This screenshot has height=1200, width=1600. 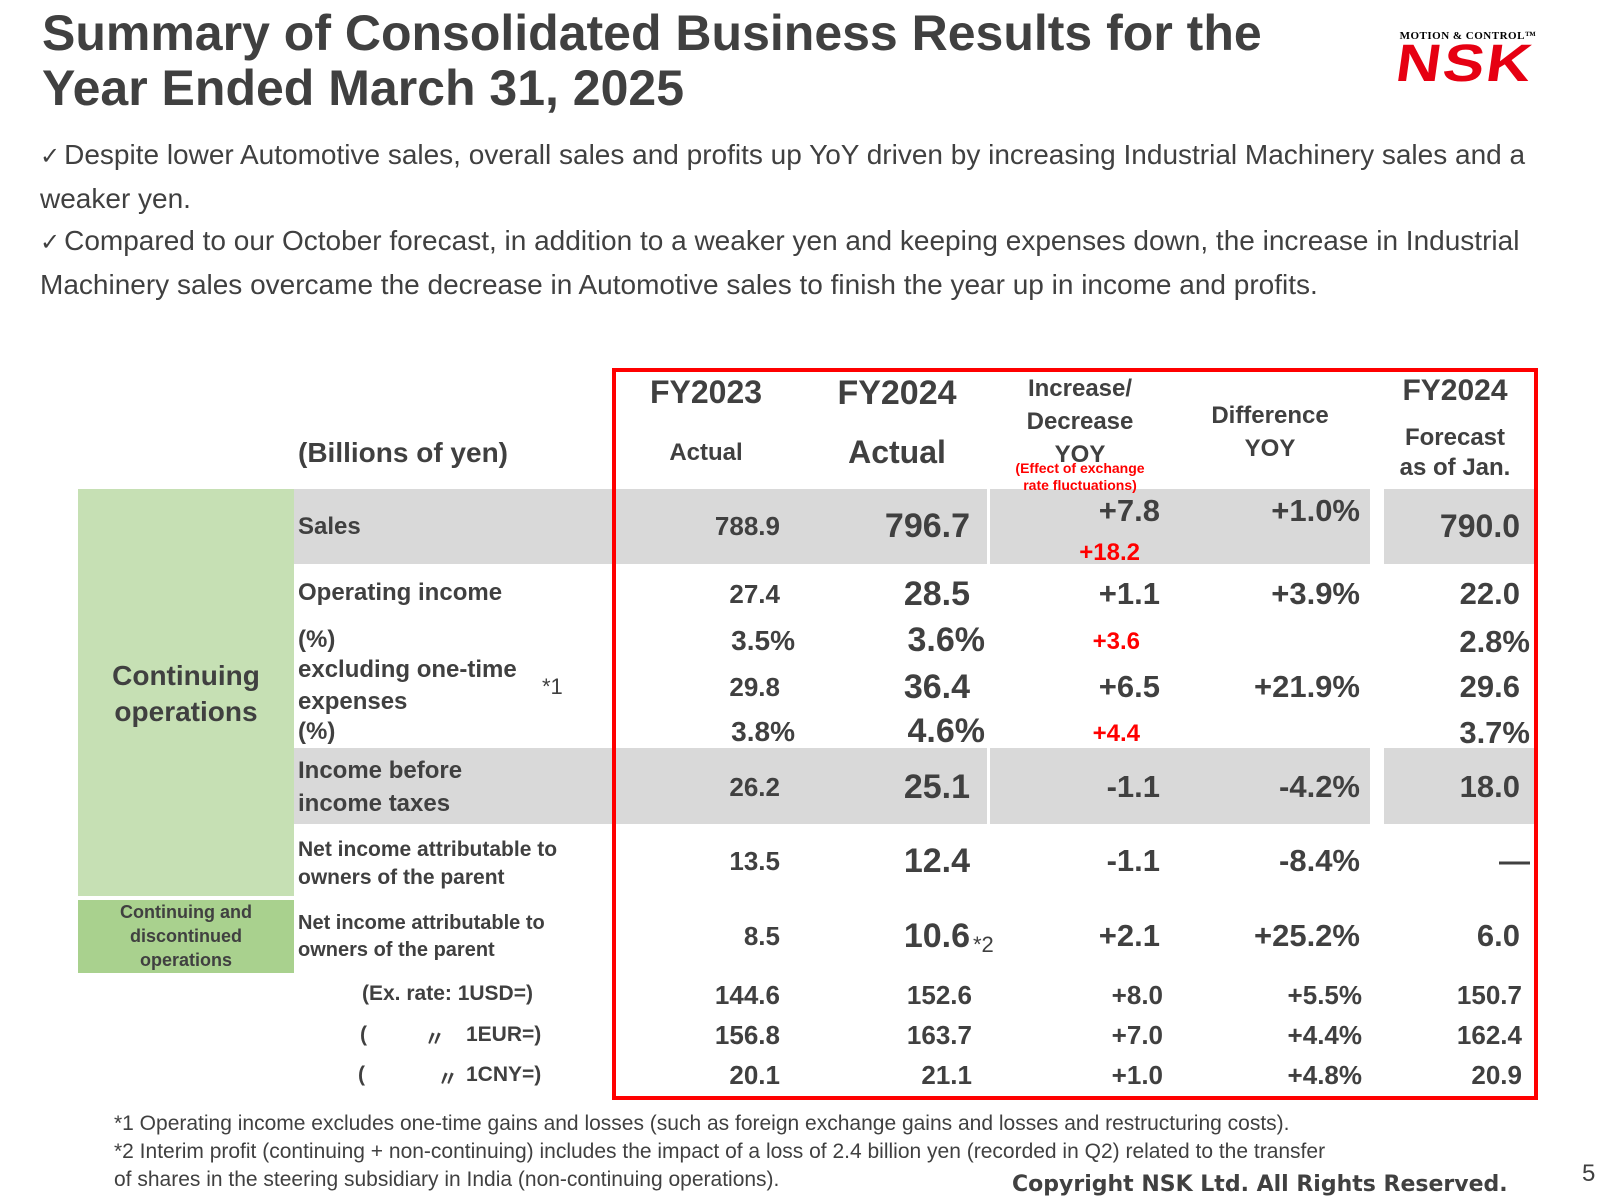 What do you see at coordinates (936, 787) in the screenshot?
I see `pretax-fy2024: 25.1` at bounding box center [936, 787].